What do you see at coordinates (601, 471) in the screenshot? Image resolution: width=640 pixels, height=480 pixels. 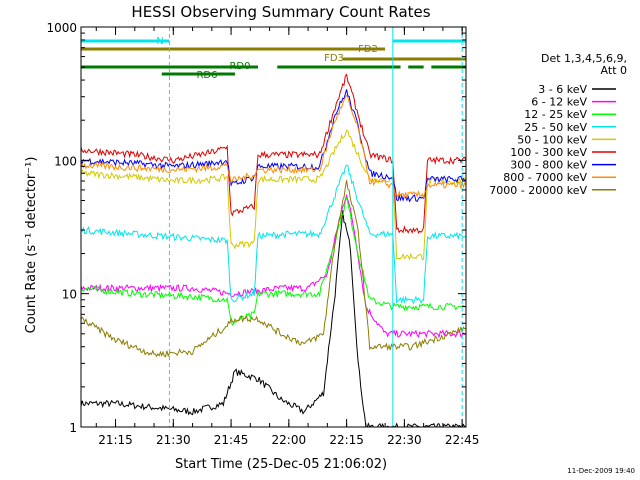 I see `footer-timestamp: 11-Dec-2009 19:40` at bounding box center [601, 471].